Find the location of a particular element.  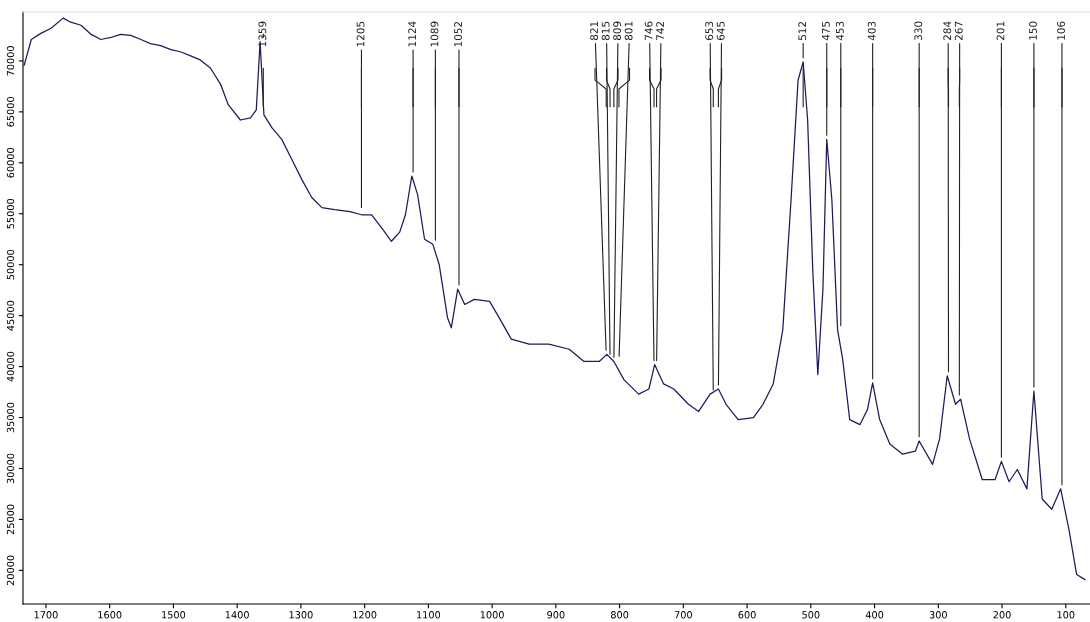

y-tick-label: 20000 is located at coordinates (10, 570).